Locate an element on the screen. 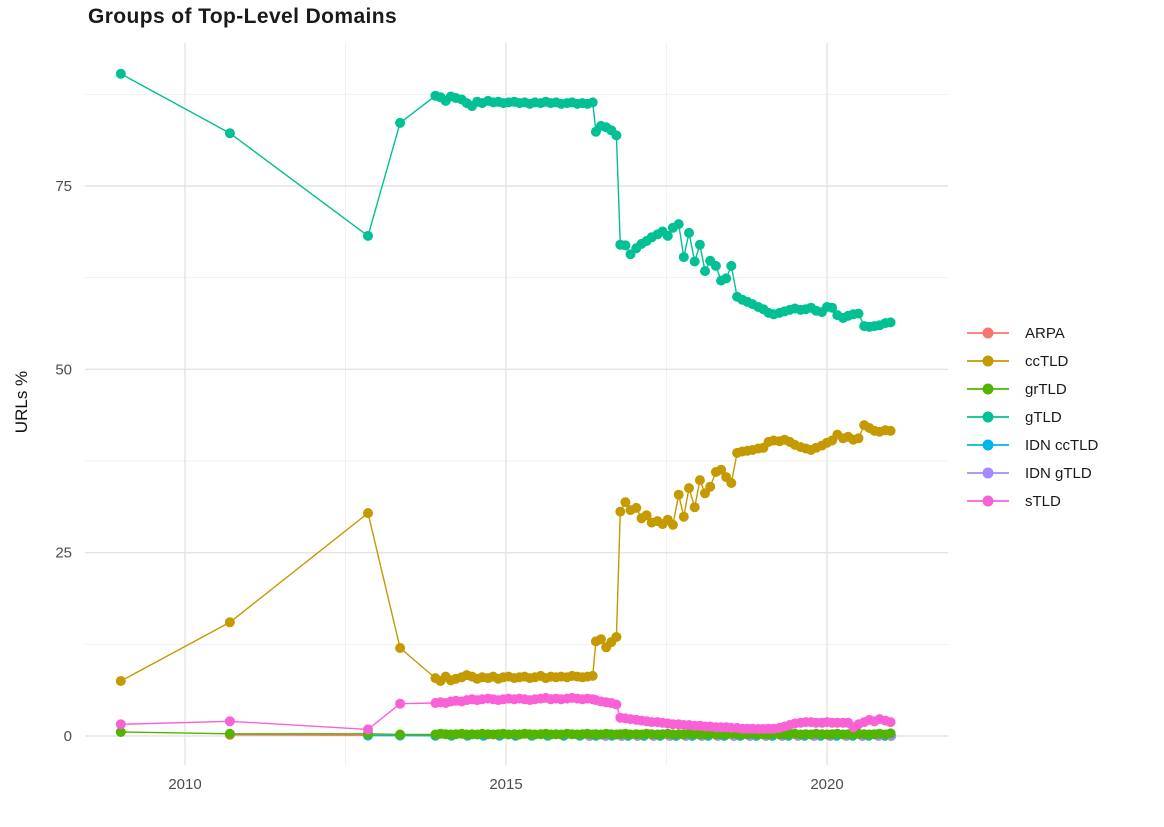 The height and width of the screenshot is (827, 1164). y-tick-label: 50 is located at coordinates (63, 369).